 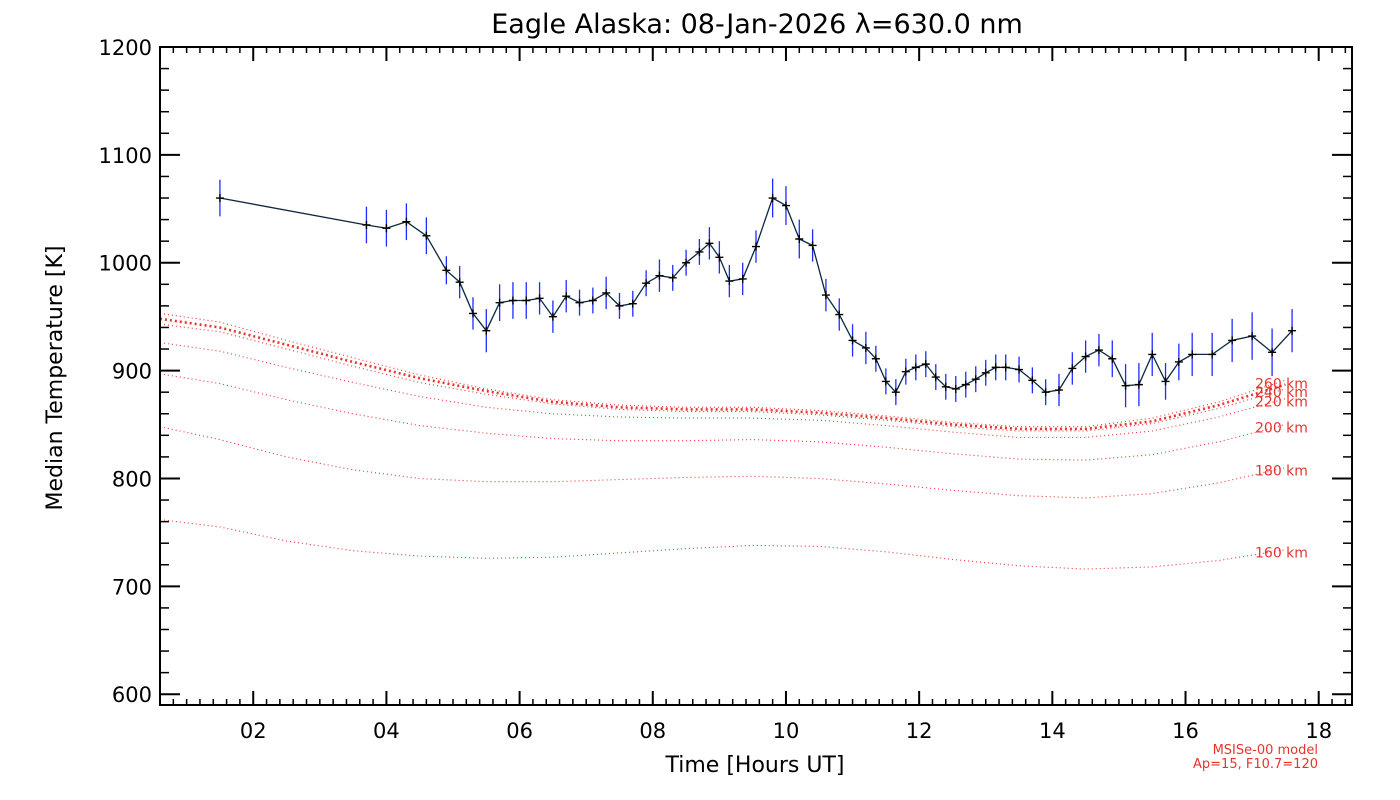 I want to click on model-curve-260-km, so click(x=722, y=370).